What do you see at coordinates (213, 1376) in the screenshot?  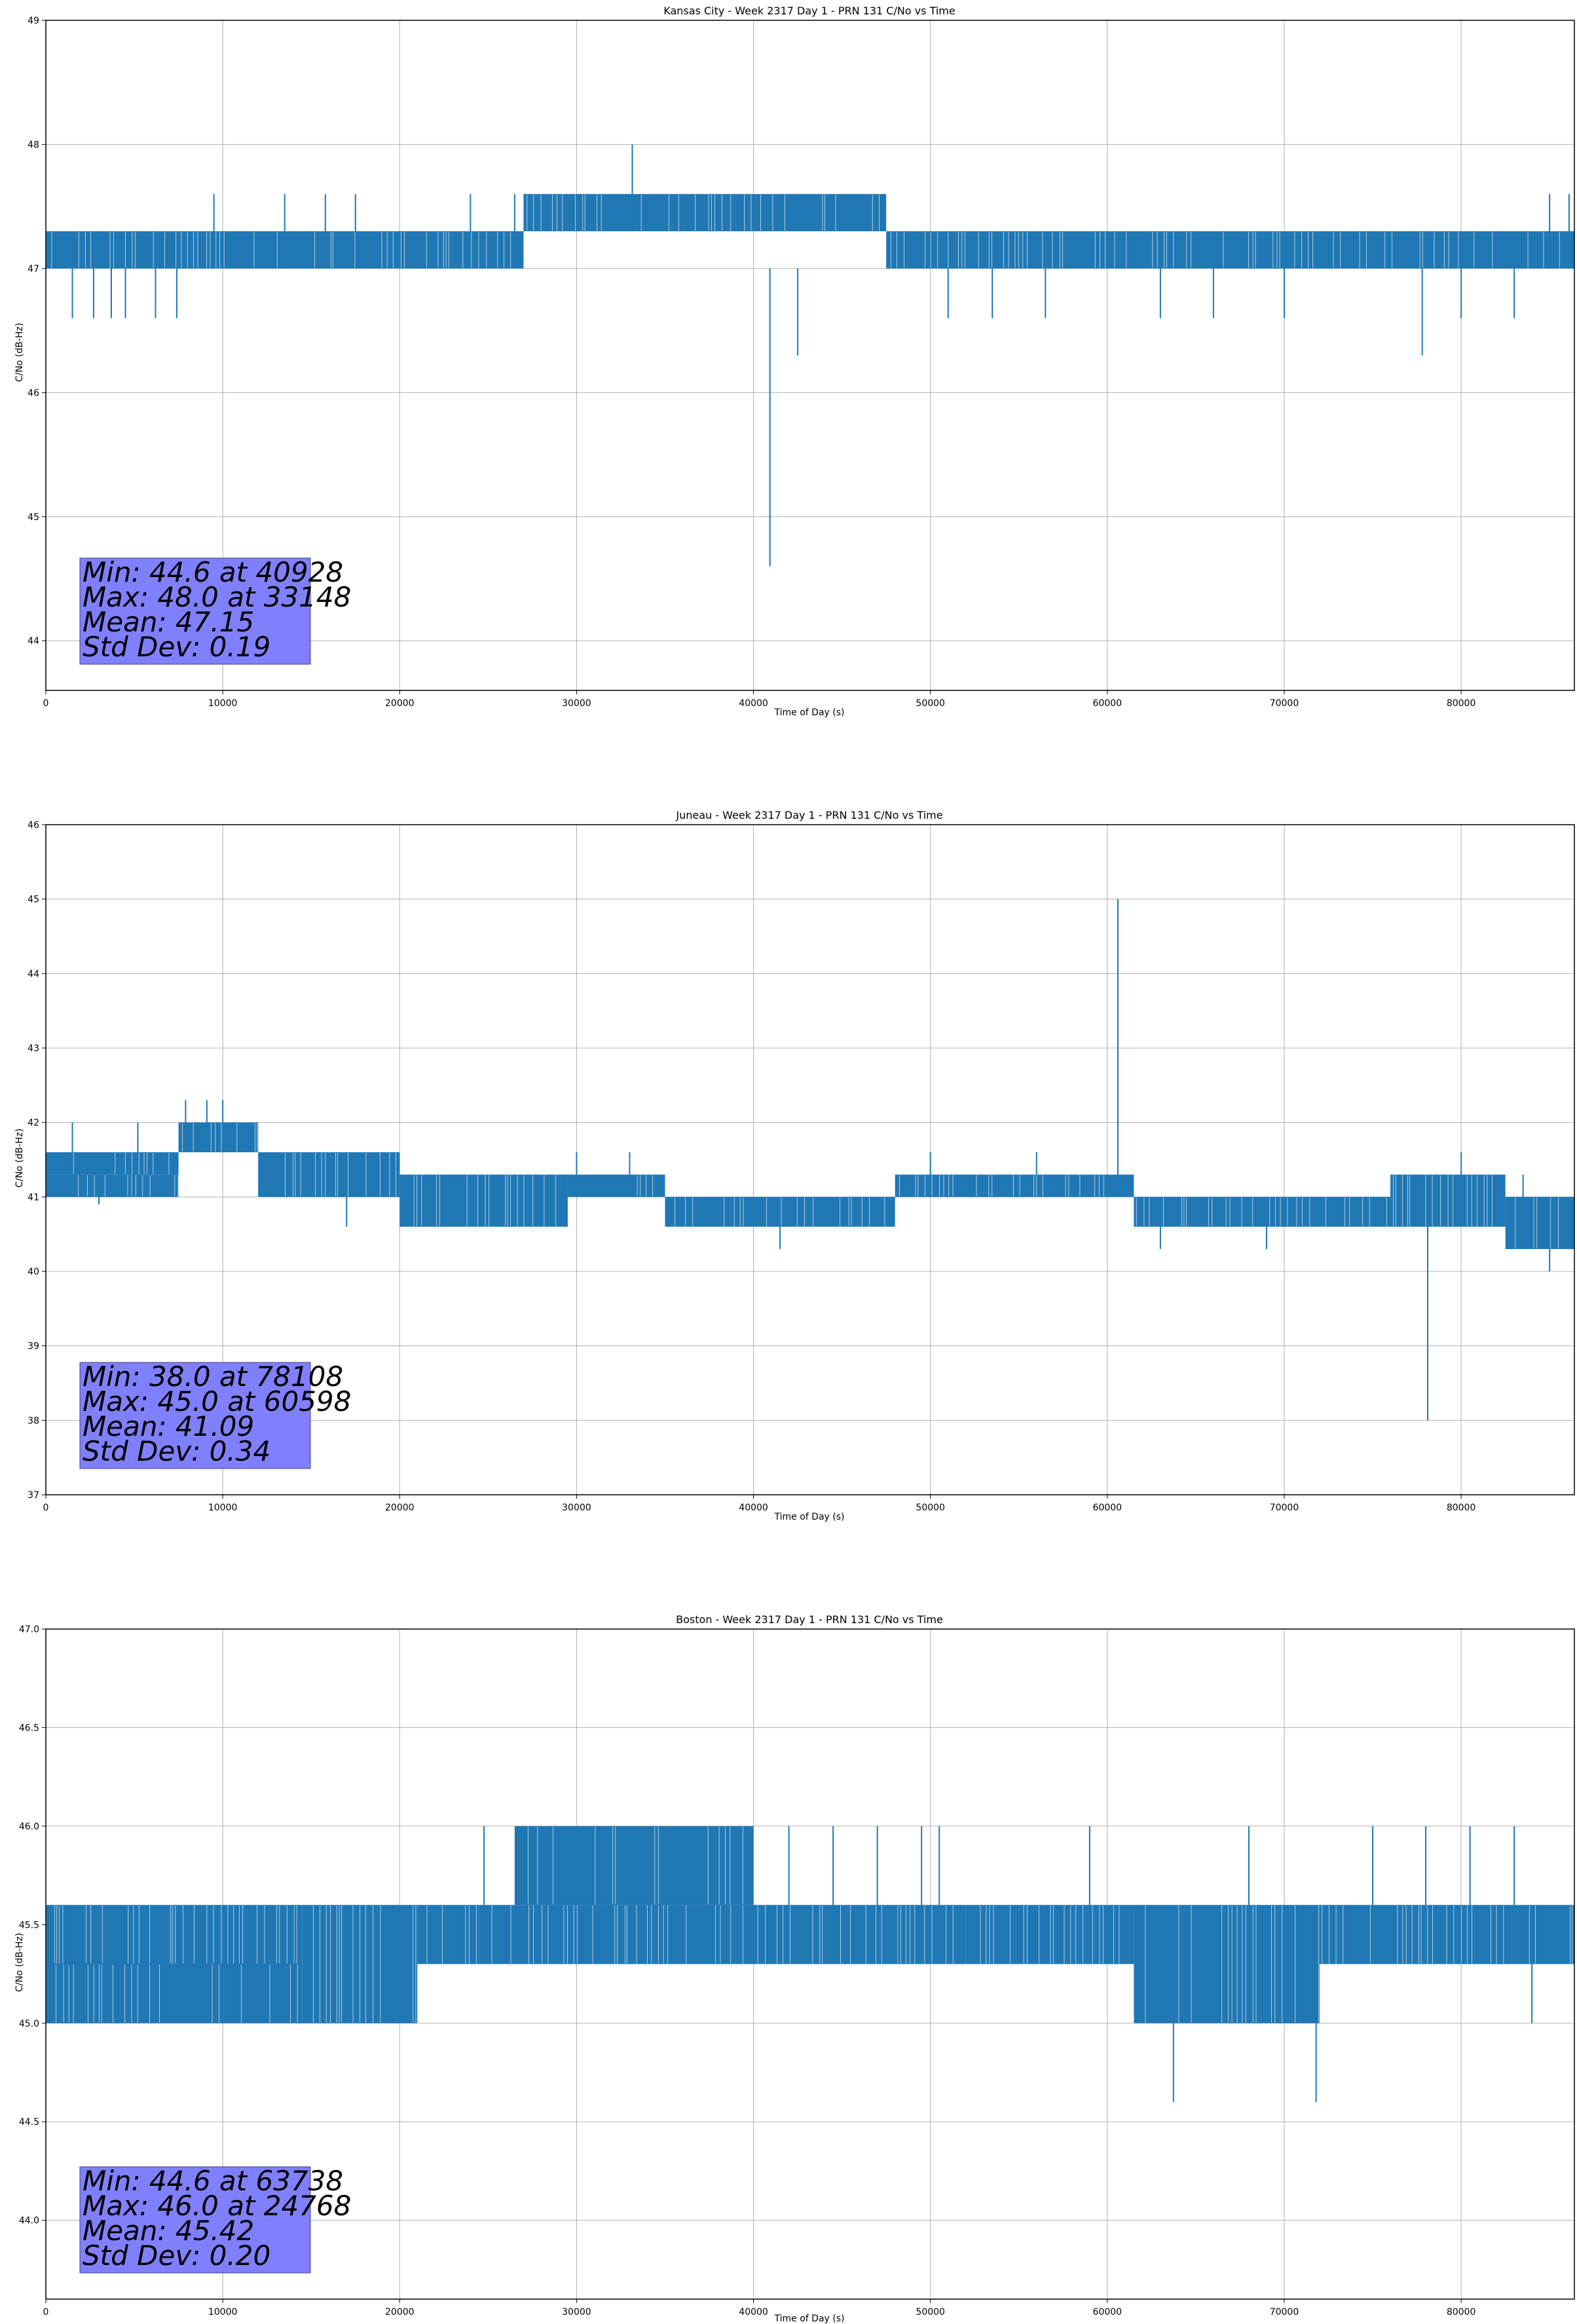 I see `stat-min: Min: 38.0 at 78108` at bounding box center [213, 1376].